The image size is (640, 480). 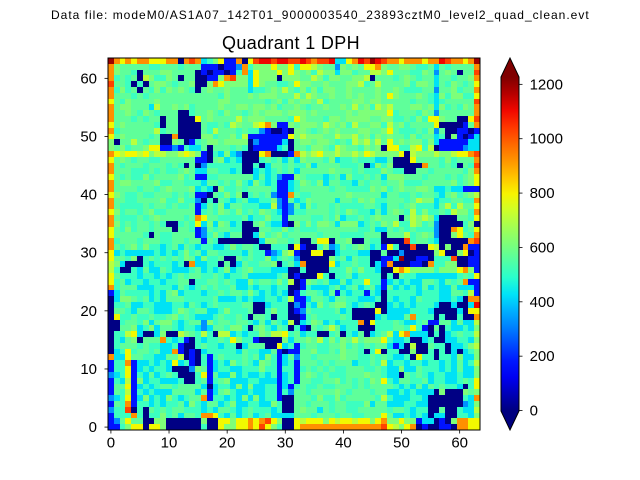 What do you see at coordinates (291, 43) in the screenshot?
I see `svg-text: Quadrant 1 DPH` at bounding box center [291, 43].